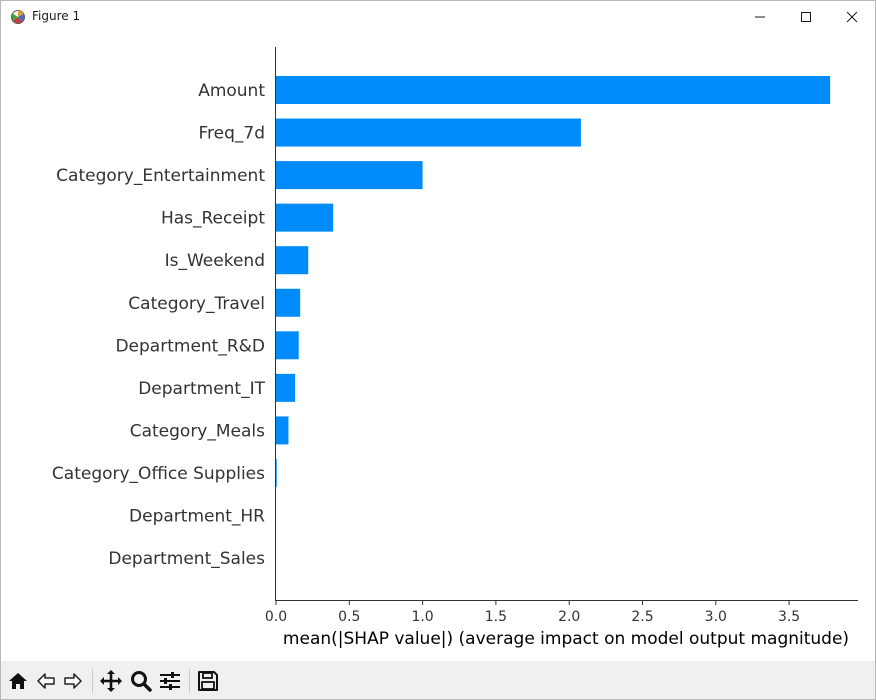 This screenshot has height=700, width=876. Describe the element at coordinates (496, 617) in the screenshot. I see `x-tick-label: 1.5` at that location.